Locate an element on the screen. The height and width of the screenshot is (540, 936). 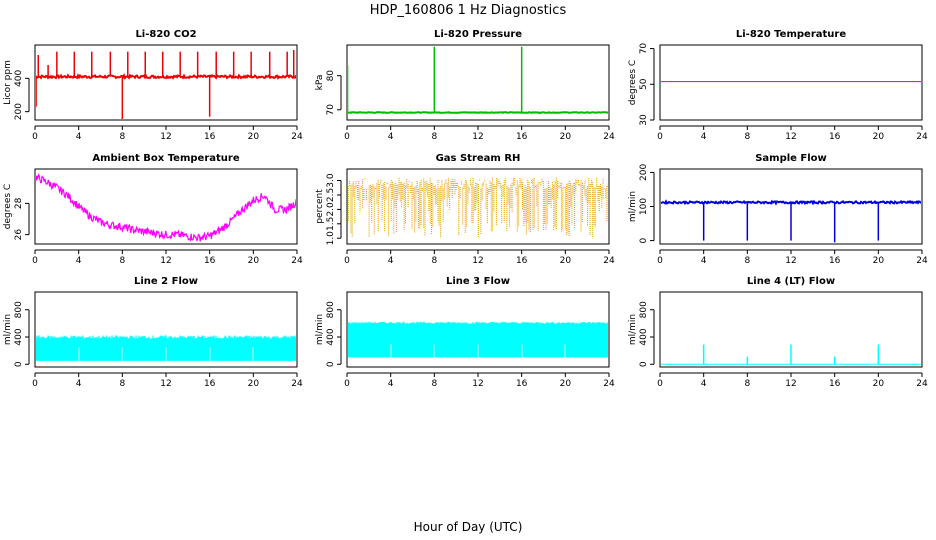
series-points is located at coordinates (478, 208).